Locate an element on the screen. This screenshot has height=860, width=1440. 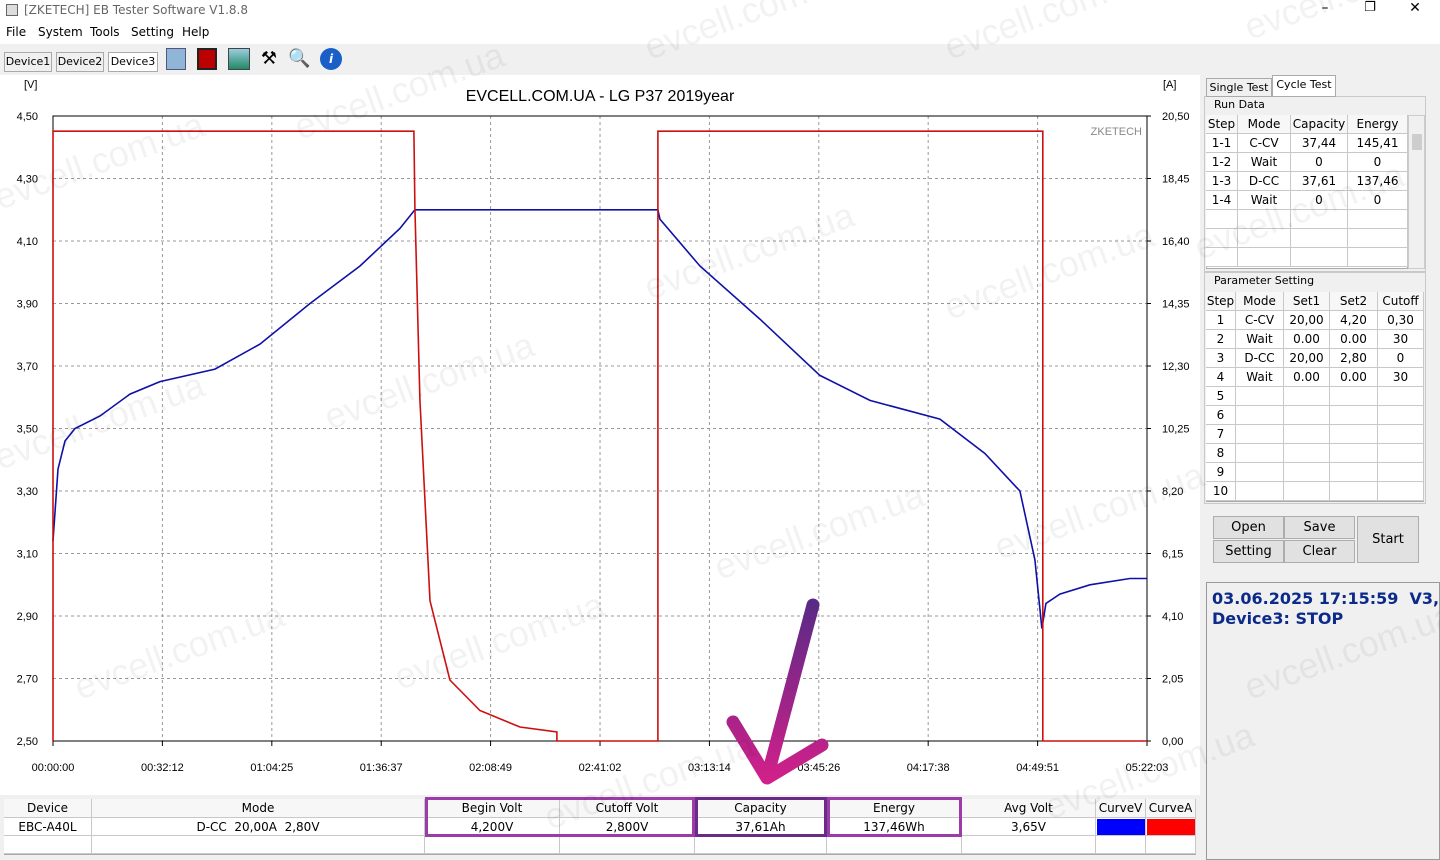
column-header: Step is located at coordinates (1221, 301).